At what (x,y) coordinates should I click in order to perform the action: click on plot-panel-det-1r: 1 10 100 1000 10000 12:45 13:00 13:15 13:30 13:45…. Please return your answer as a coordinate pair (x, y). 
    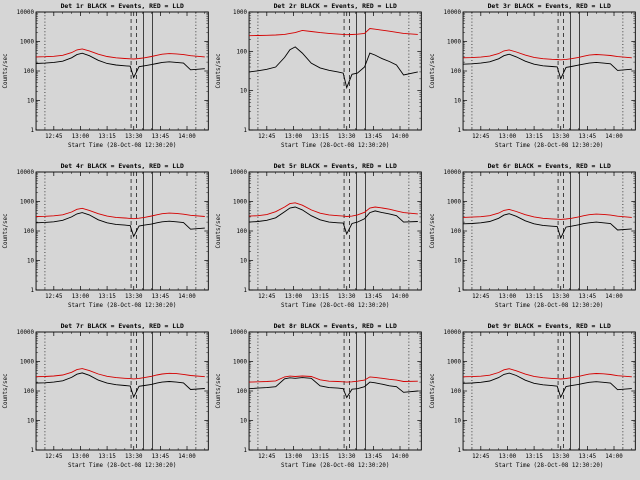
    Looking at the image, I should click on (106, 80).